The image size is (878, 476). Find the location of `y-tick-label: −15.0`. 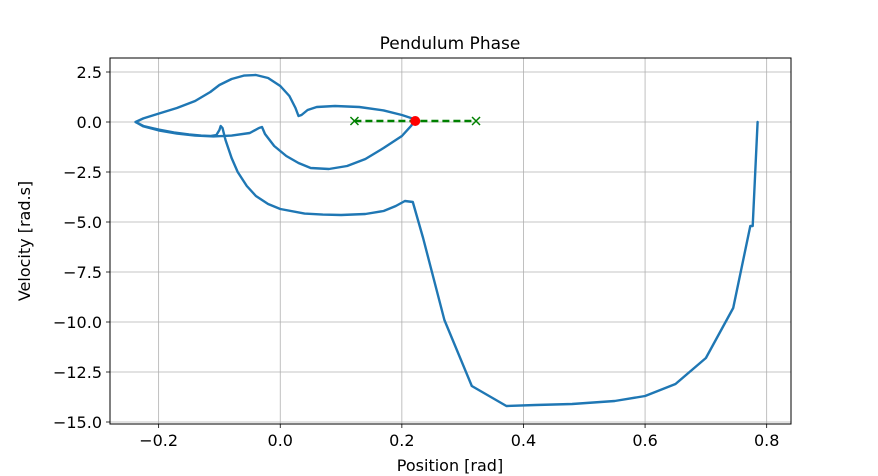

y-tick-label: −15.0 is located at coordinates (77, 422).